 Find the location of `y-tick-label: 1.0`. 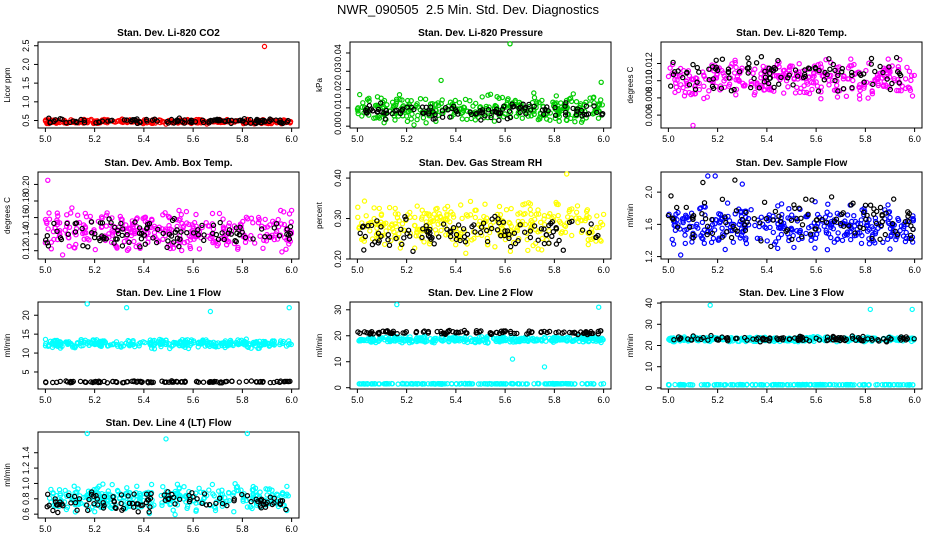

y-tick-label: 1.0 is located at coordinates (26, 483).